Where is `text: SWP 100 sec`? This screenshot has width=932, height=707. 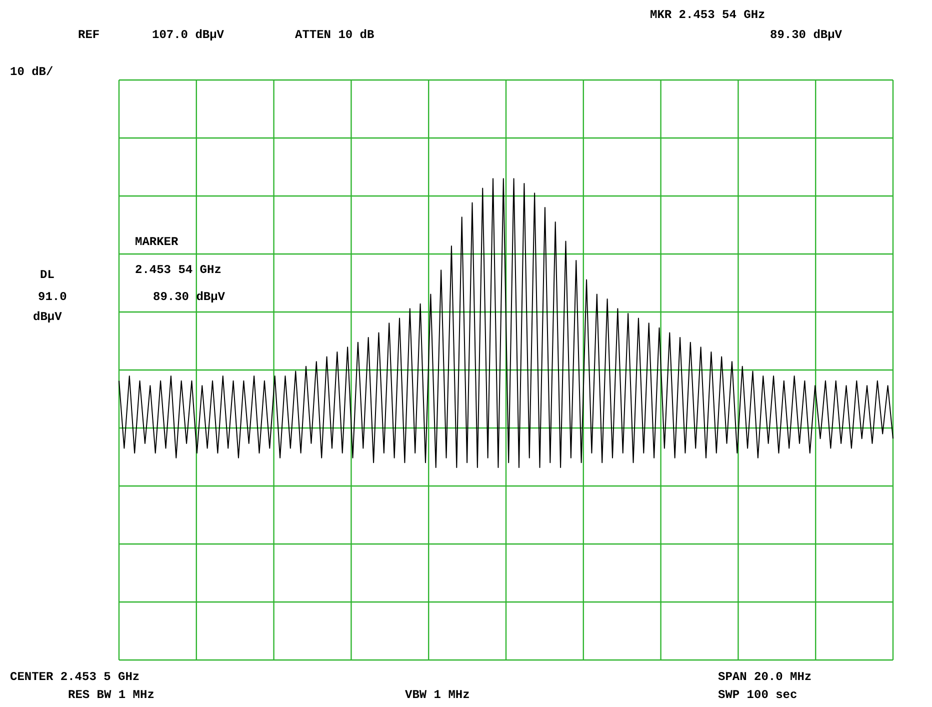
text: SWP 100 sec is located at coordinates (758, 695).